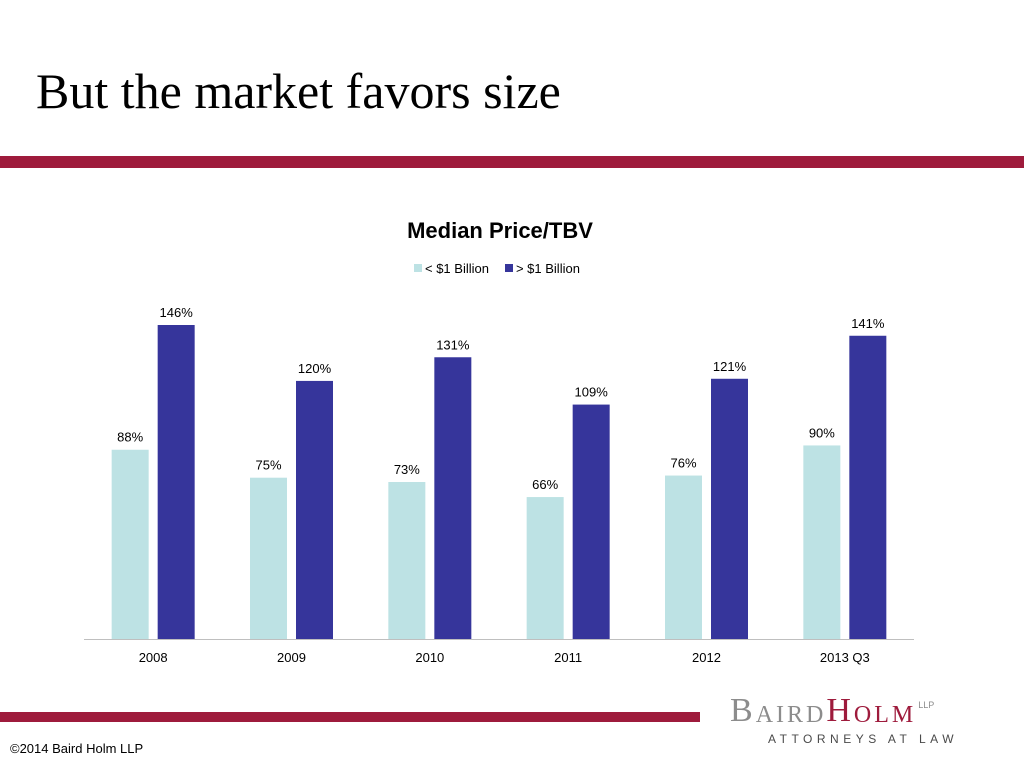  Describe the element at coordinates (77, 748) in the screenshot. I see `copyright-notice: ©2014 Baird Holm LLP` at that location.